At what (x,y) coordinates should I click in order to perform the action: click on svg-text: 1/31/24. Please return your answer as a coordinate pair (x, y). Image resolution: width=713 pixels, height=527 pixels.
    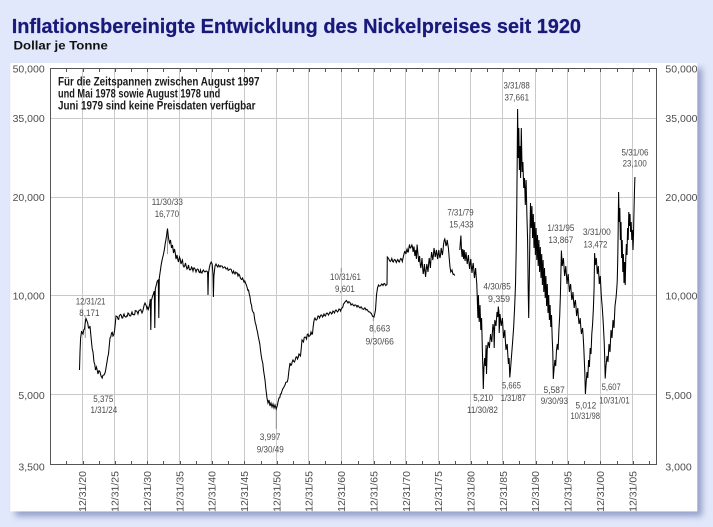
    Looking at the image, I should click on (104, 410).